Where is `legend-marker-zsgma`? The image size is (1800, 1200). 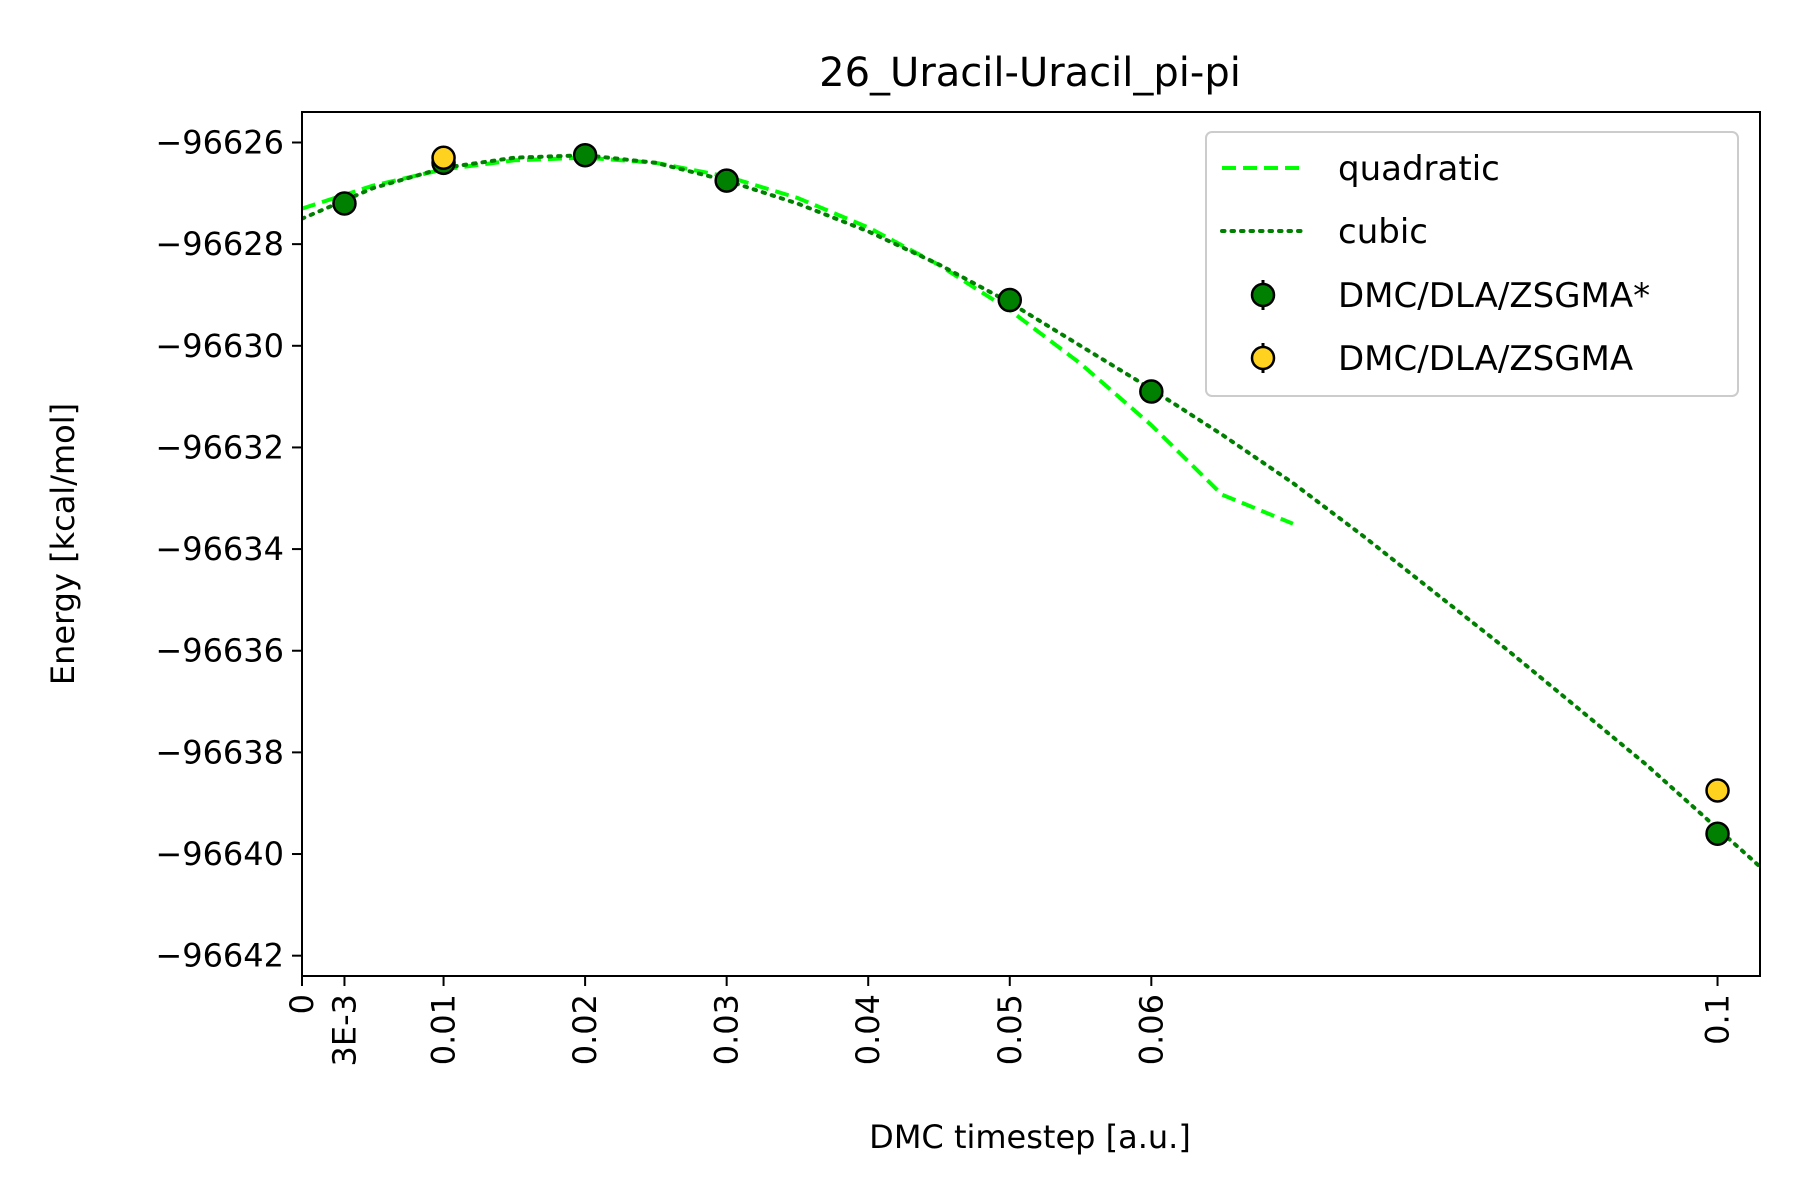 legend-marker-zsgma is located at coordinates (1263, 358).